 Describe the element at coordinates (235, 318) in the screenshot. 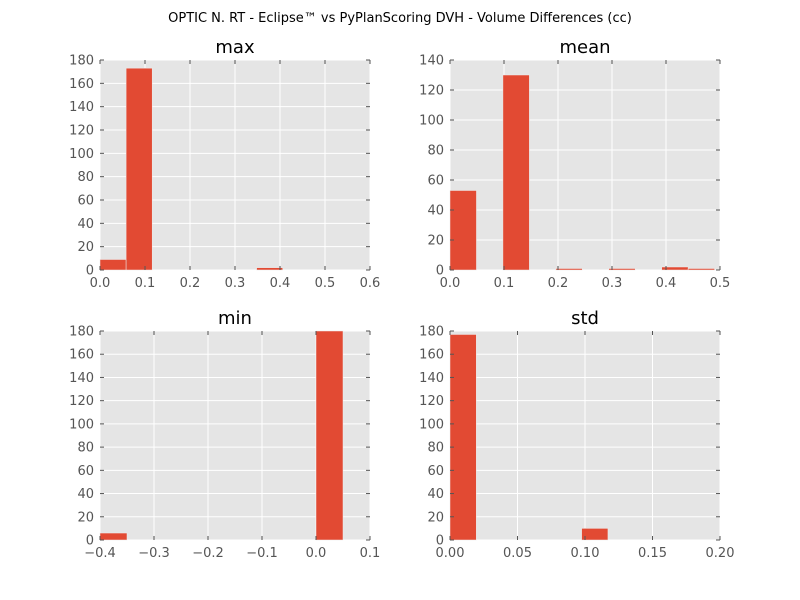

I see `subplot-title: min` at that location.